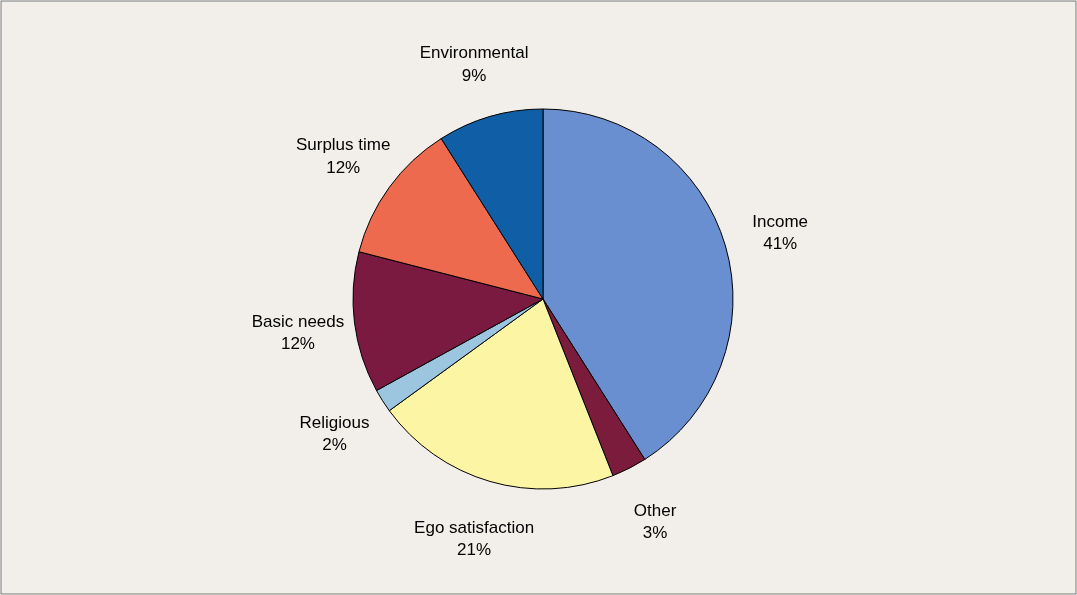 The height and width of the screenshot is (595, 1077). Describe the element at coordinates (343, 145) in the screenshot. I see `slice-label: Surplus time` at that location.